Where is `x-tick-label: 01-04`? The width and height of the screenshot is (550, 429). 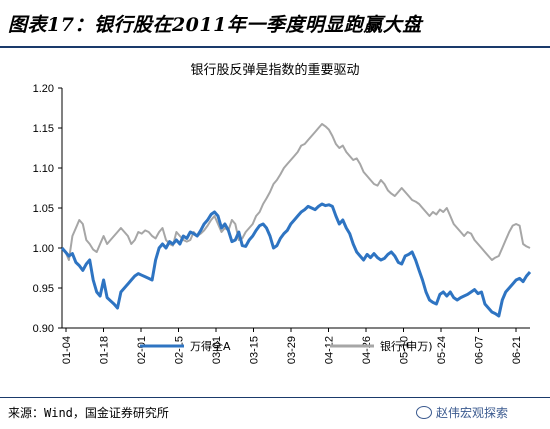 x-tick-label: 01-04 is located at coordinates (67, 350).